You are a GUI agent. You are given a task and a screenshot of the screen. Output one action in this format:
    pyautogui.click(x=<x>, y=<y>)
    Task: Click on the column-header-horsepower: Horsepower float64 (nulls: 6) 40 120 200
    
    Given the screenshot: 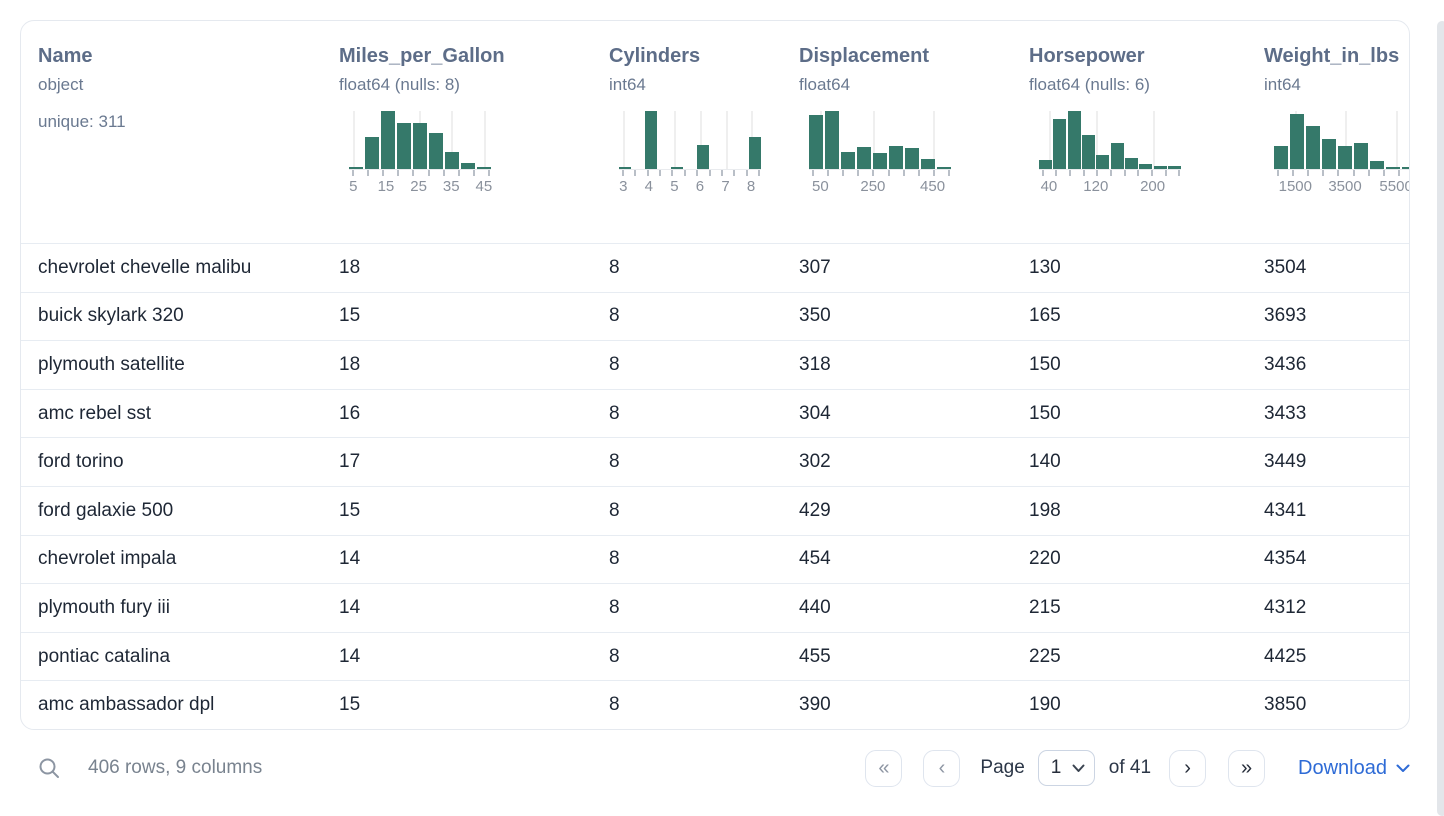 What is the action you would take?
    pyautogui.click(x=1146, y=132)
    